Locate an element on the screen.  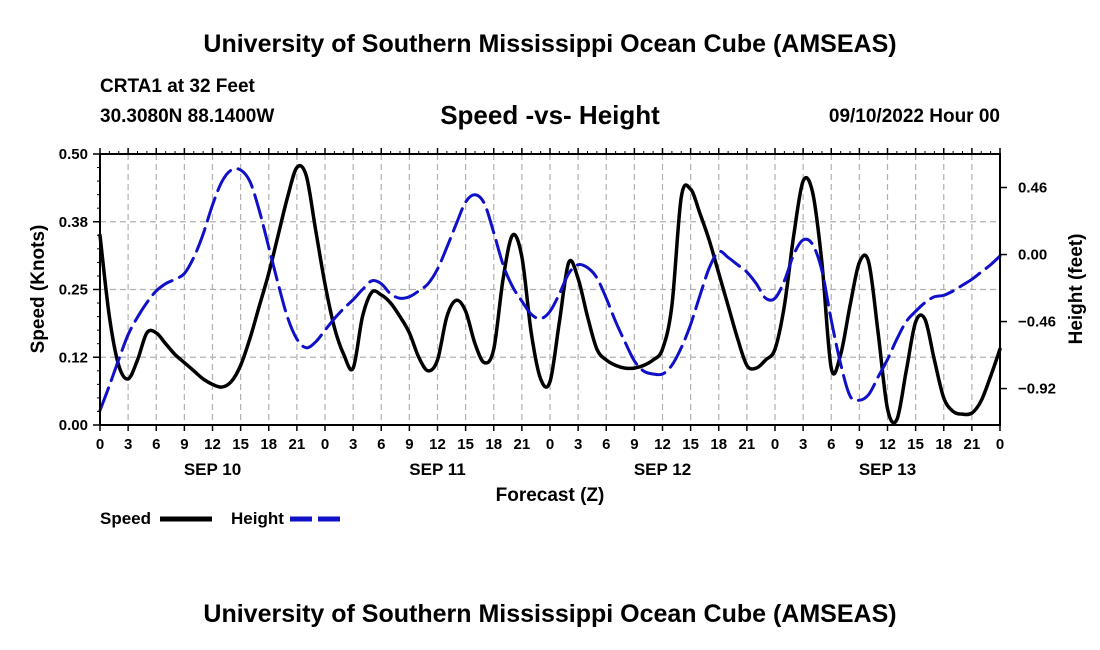
y-axis-title: Speed (Knots) is located at coordinates (38, 289).